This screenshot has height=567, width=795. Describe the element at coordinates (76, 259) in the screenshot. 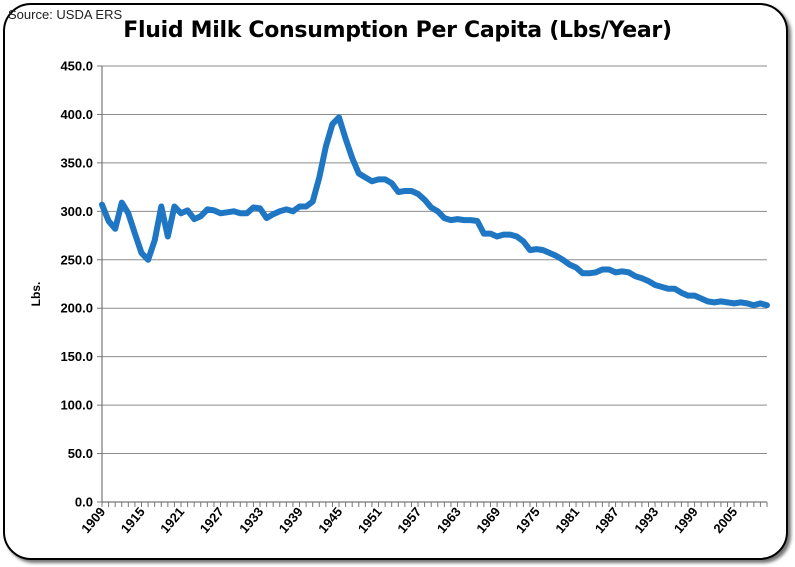

I see `y-tick-label: 250.0` at that location.